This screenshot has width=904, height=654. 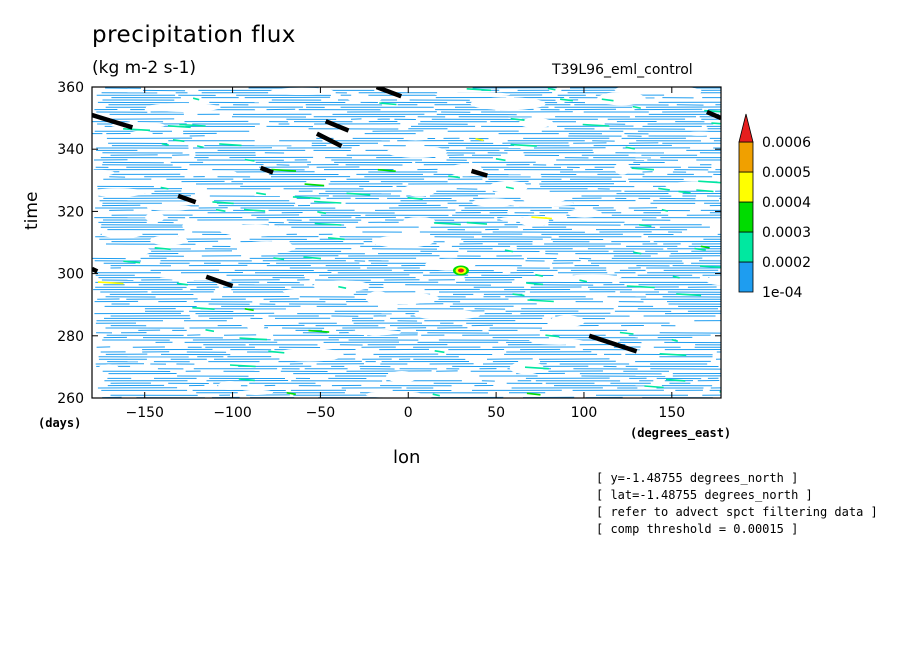 What do you see at coordinates (786, 173) in the screenshot?
I see `colorbar-label: 0.0005` at bounding box center [786, 173].